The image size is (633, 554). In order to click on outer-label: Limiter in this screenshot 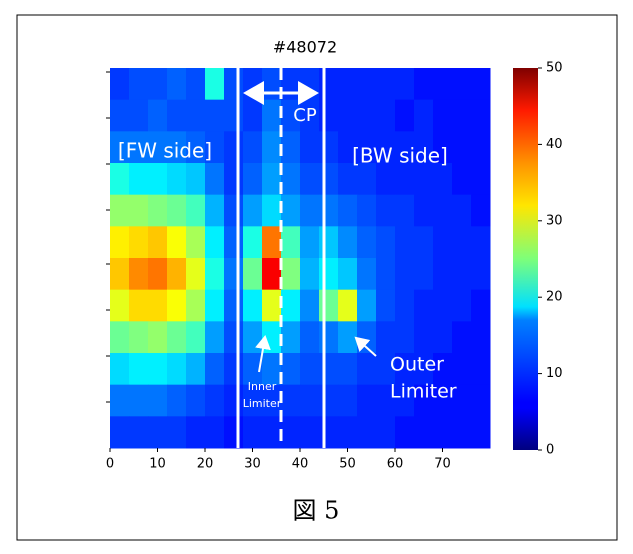, I will do `click(423, 392)`.